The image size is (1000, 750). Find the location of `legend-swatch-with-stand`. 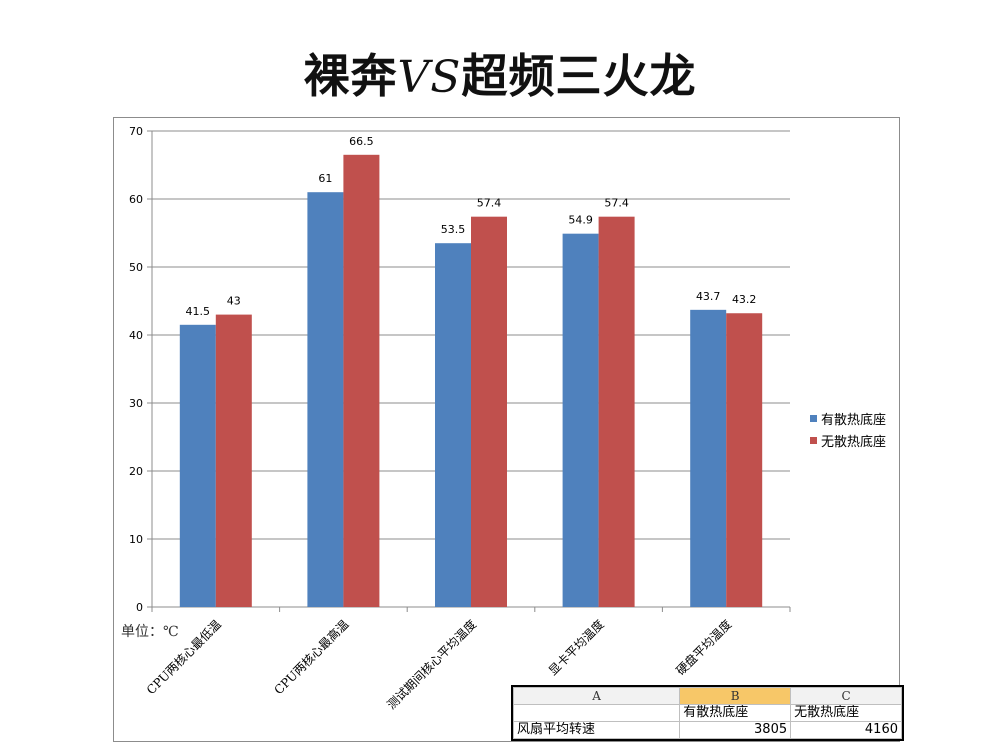

legend-swatch-with-stand is located at coordinates (813, 418).